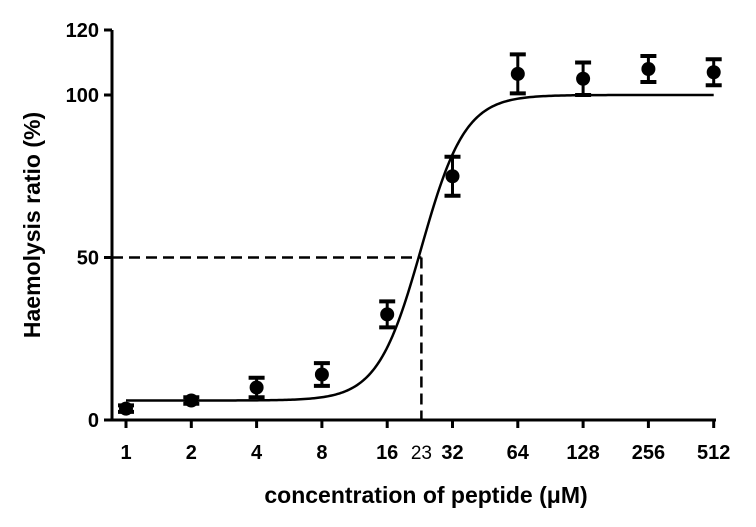  What do you see at coordinates (421, 453) in the screenshot?
I see `reference-x-label: 23` at bounding box center [421, 453].